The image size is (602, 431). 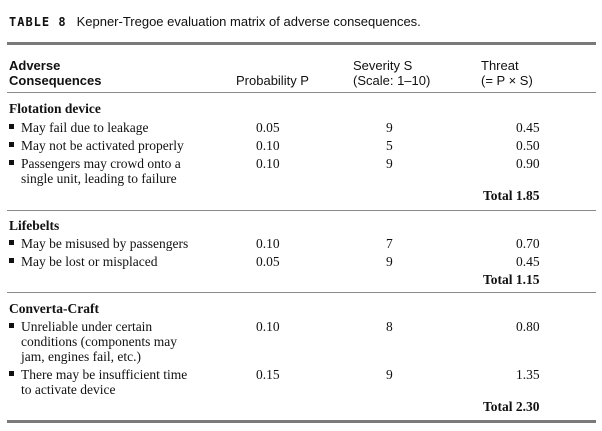 What do you see at coordinates (301, 421) in the screenshot?
I see `bottom-rule` at bounding box center [301, 421].